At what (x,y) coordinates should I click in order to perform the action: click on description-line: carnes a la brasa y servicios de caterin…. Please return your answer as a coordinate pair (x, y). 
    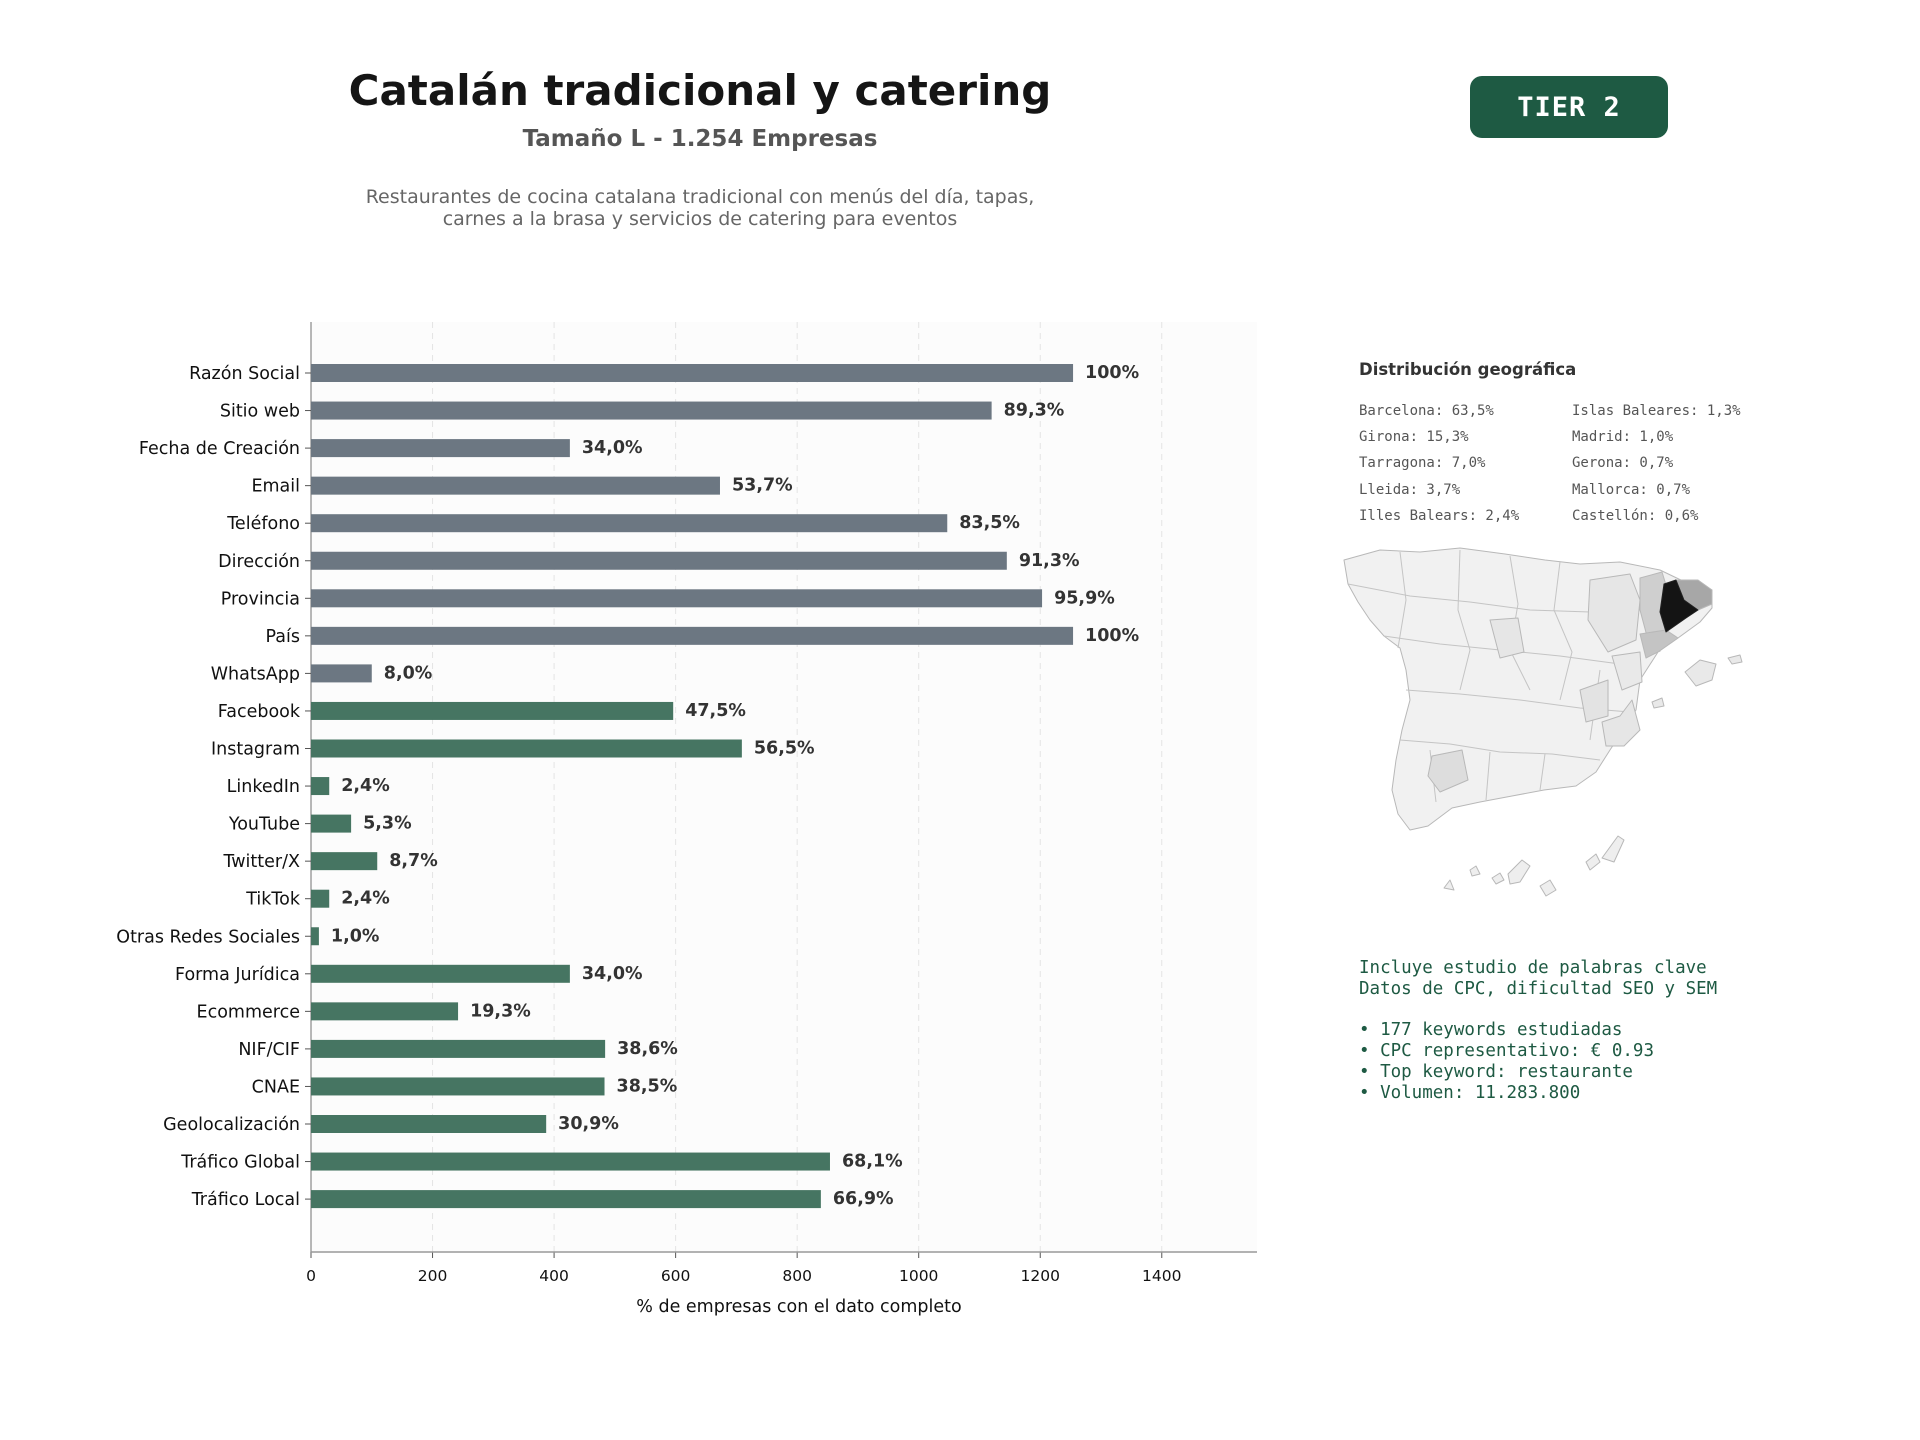
    Looking at the image, I should click on (700, 219).